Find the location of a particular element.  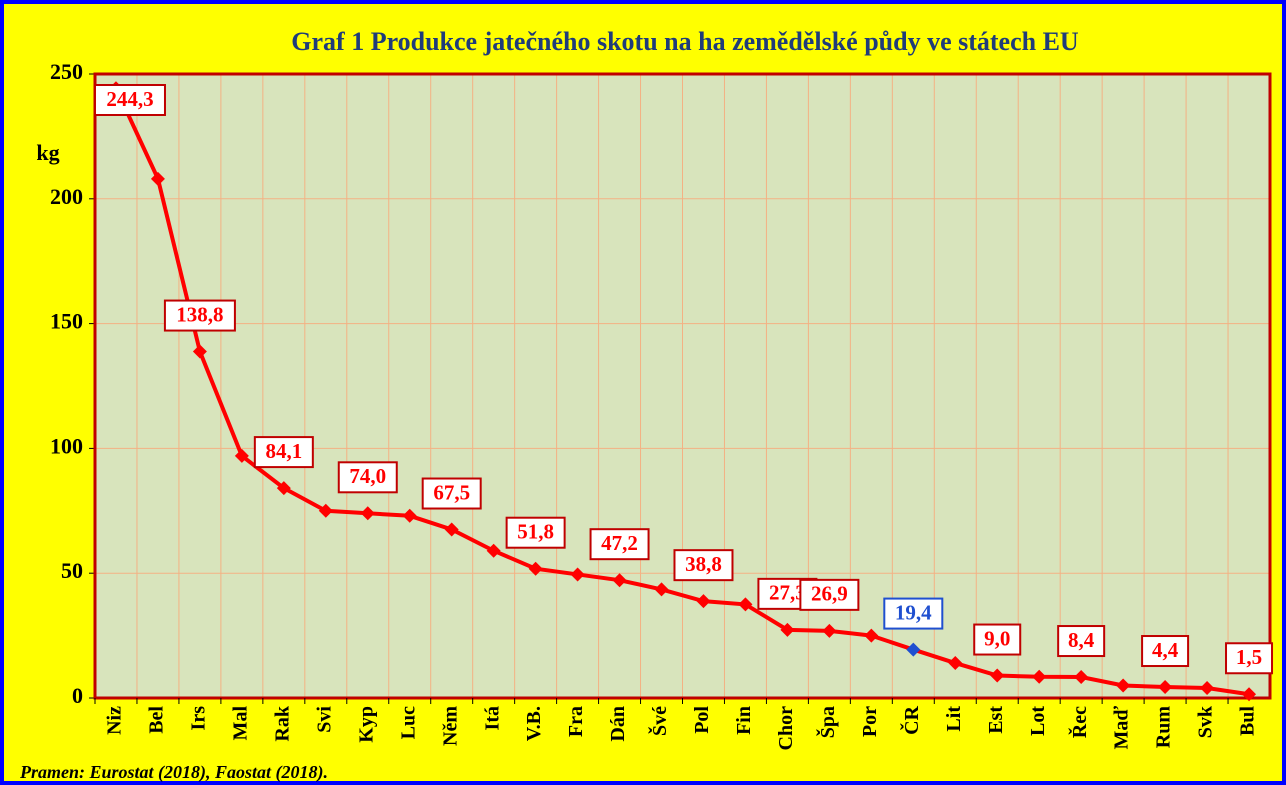

data-label: 47,2 is located at coordinates (619, 543).